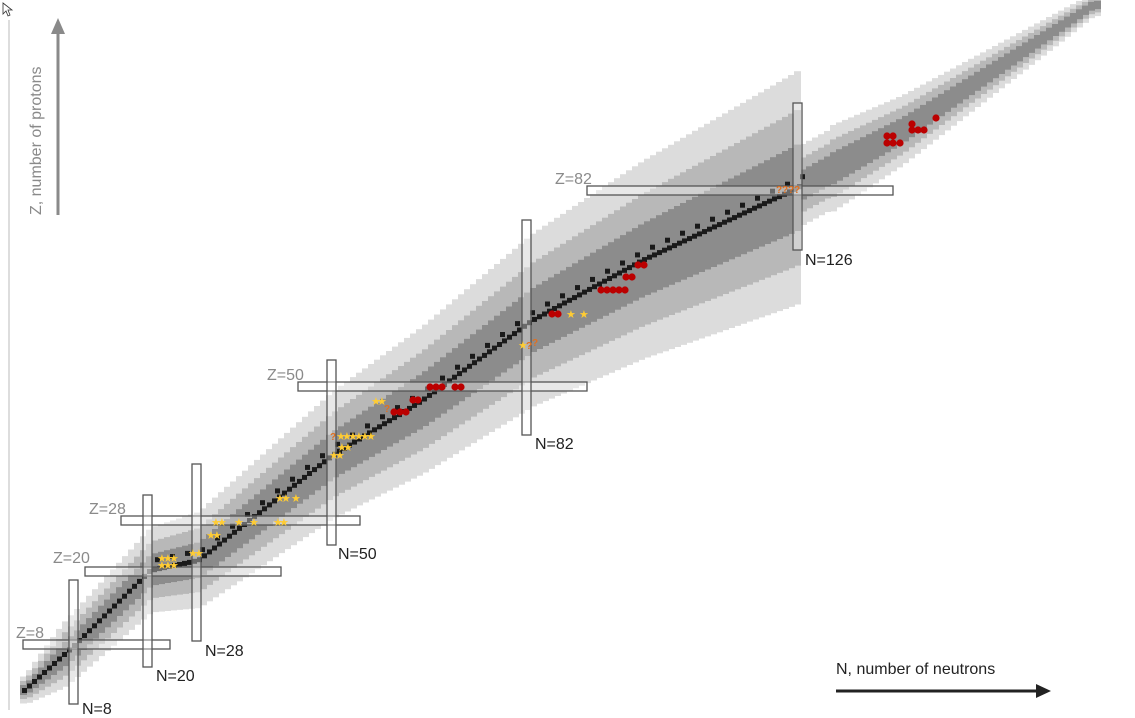 This screenshot has height=718, width=1135. What do you see at coordinates (107, 509) in the screenshot?
I see `magic-z-label: Z=28` at bounding box center [107, 509].